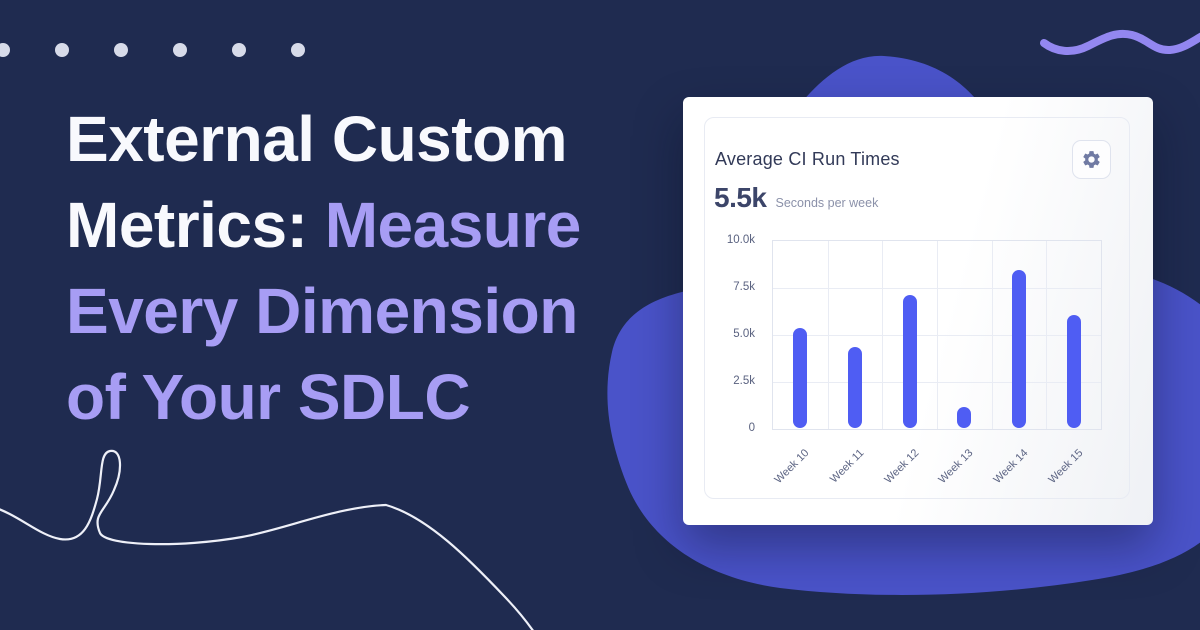 The width and height of the screenshot is (1200, 630). I want to click on x-tick-label: Week 10, so click(792, 467).